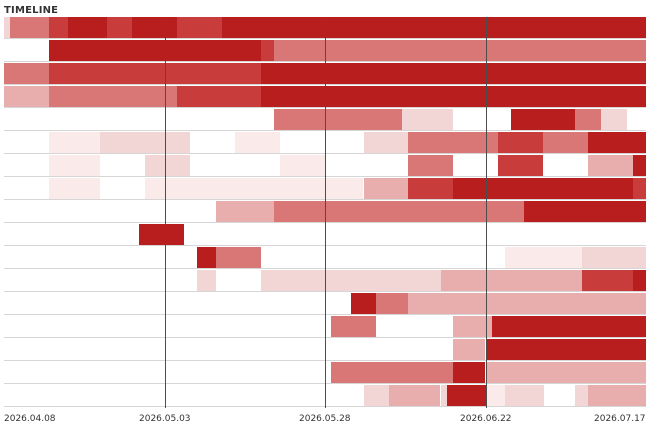 The width and height of the screenshot is (650, 440). What do you see at coordinates (165, 212) in the screenshot?
I see `date-gridline` at bounding box center [165, 212].